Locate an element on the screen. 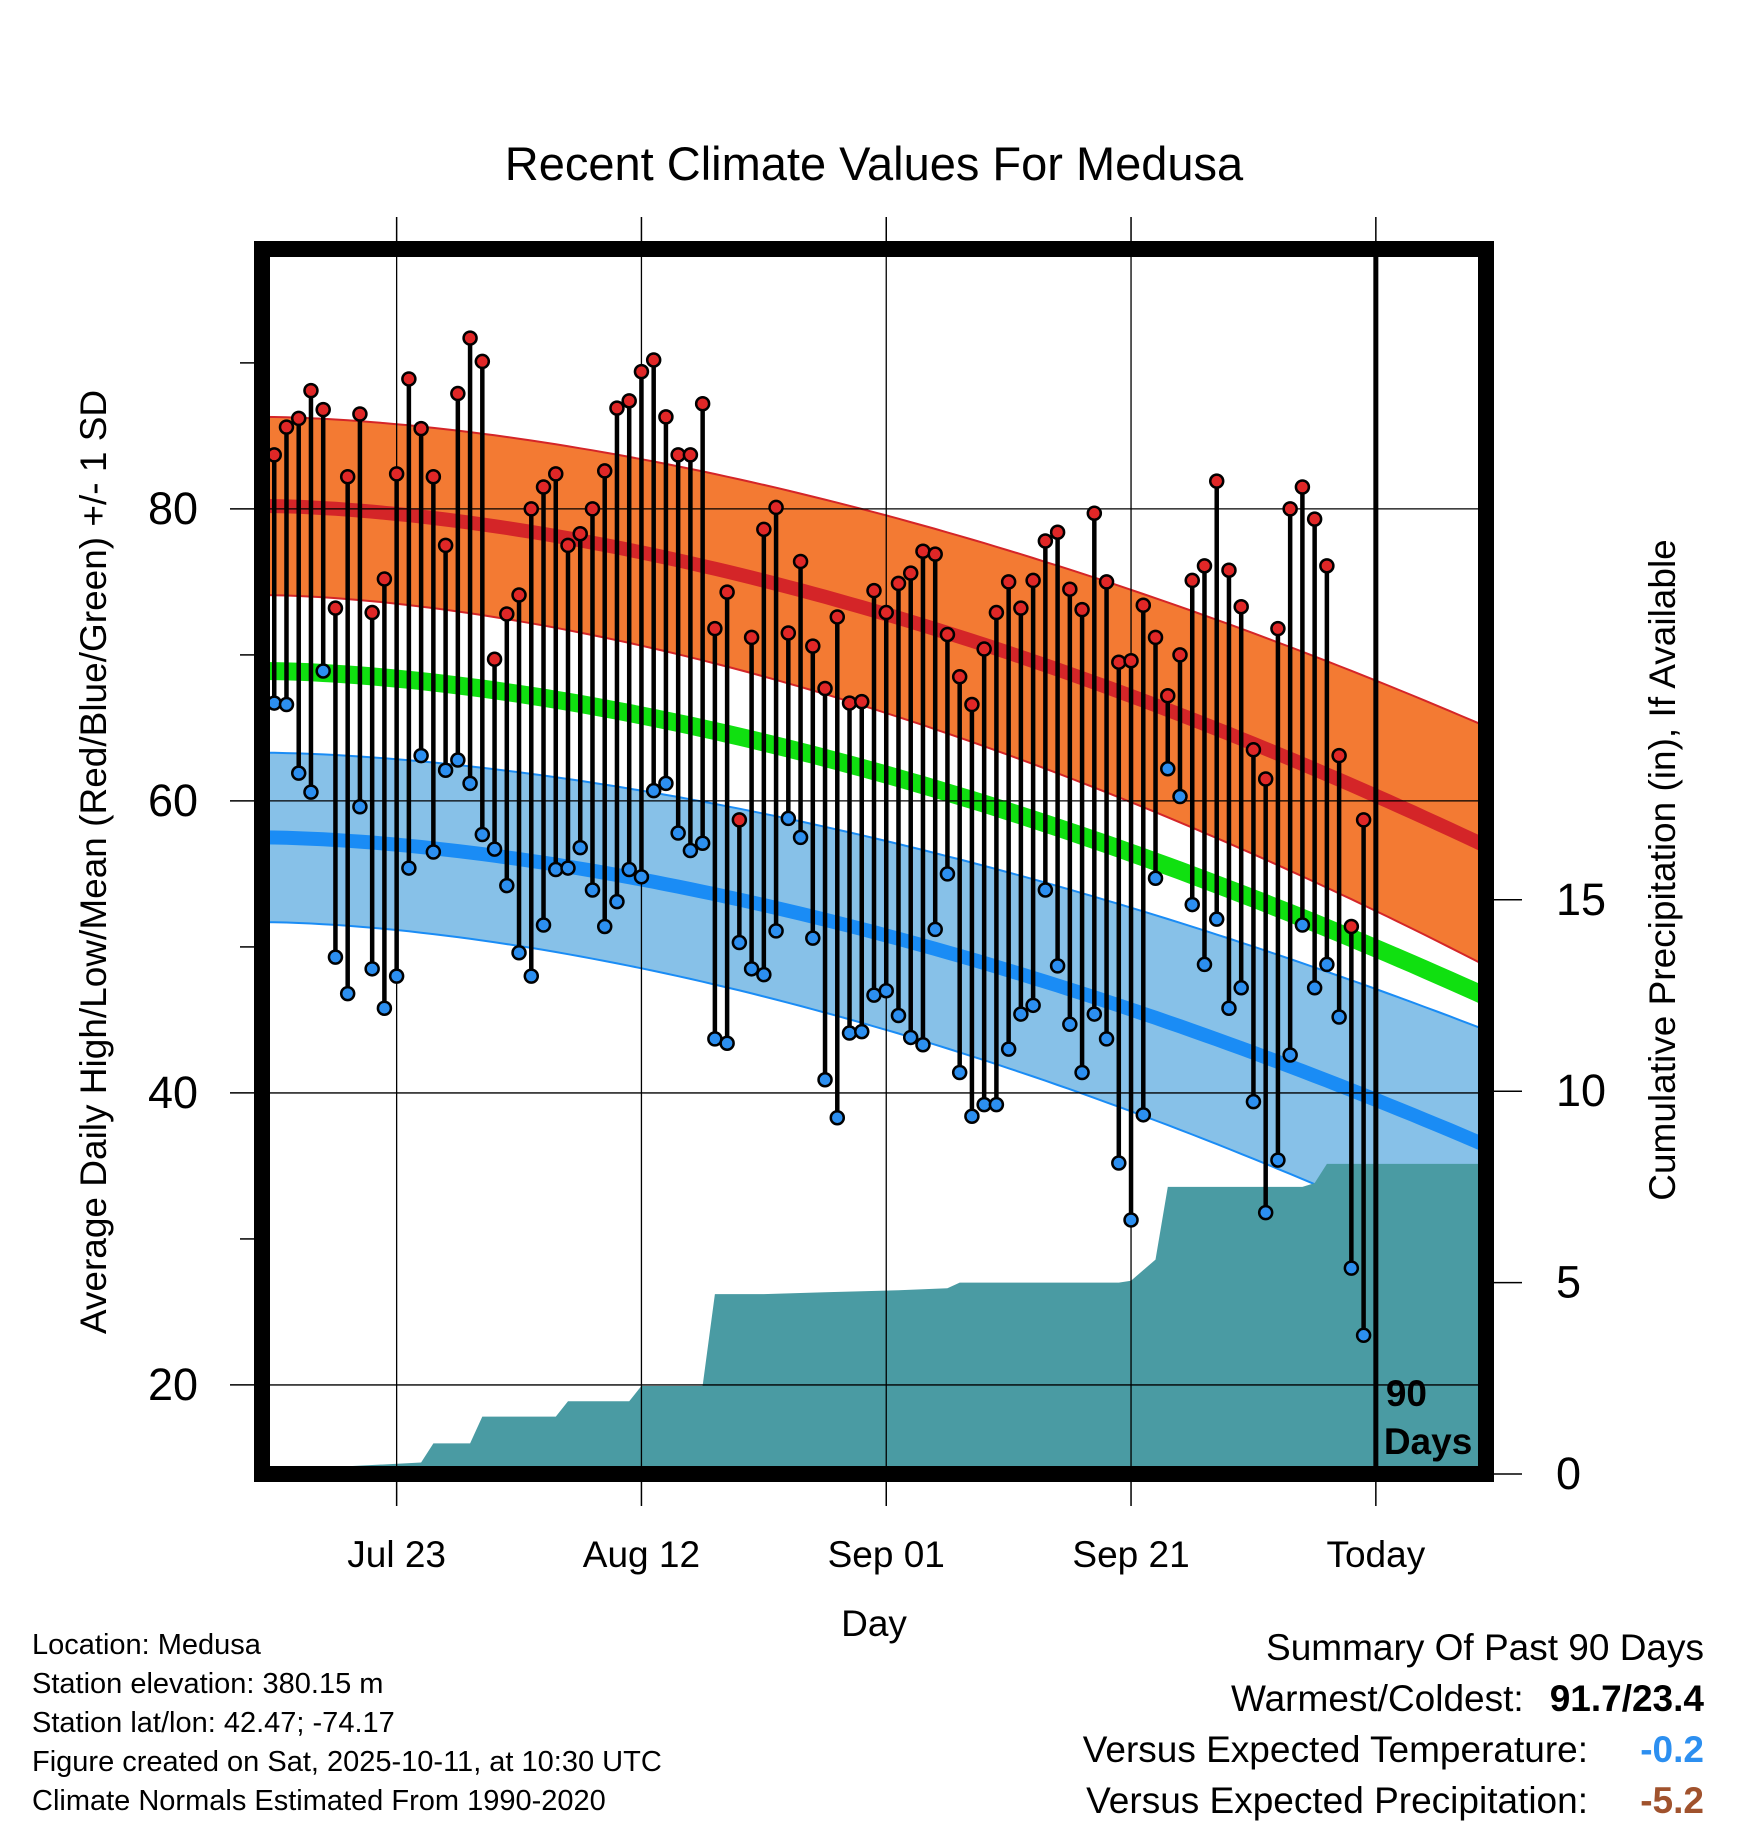  x-tick-label: Sep 21 is located at coordinates (1130, 1554).